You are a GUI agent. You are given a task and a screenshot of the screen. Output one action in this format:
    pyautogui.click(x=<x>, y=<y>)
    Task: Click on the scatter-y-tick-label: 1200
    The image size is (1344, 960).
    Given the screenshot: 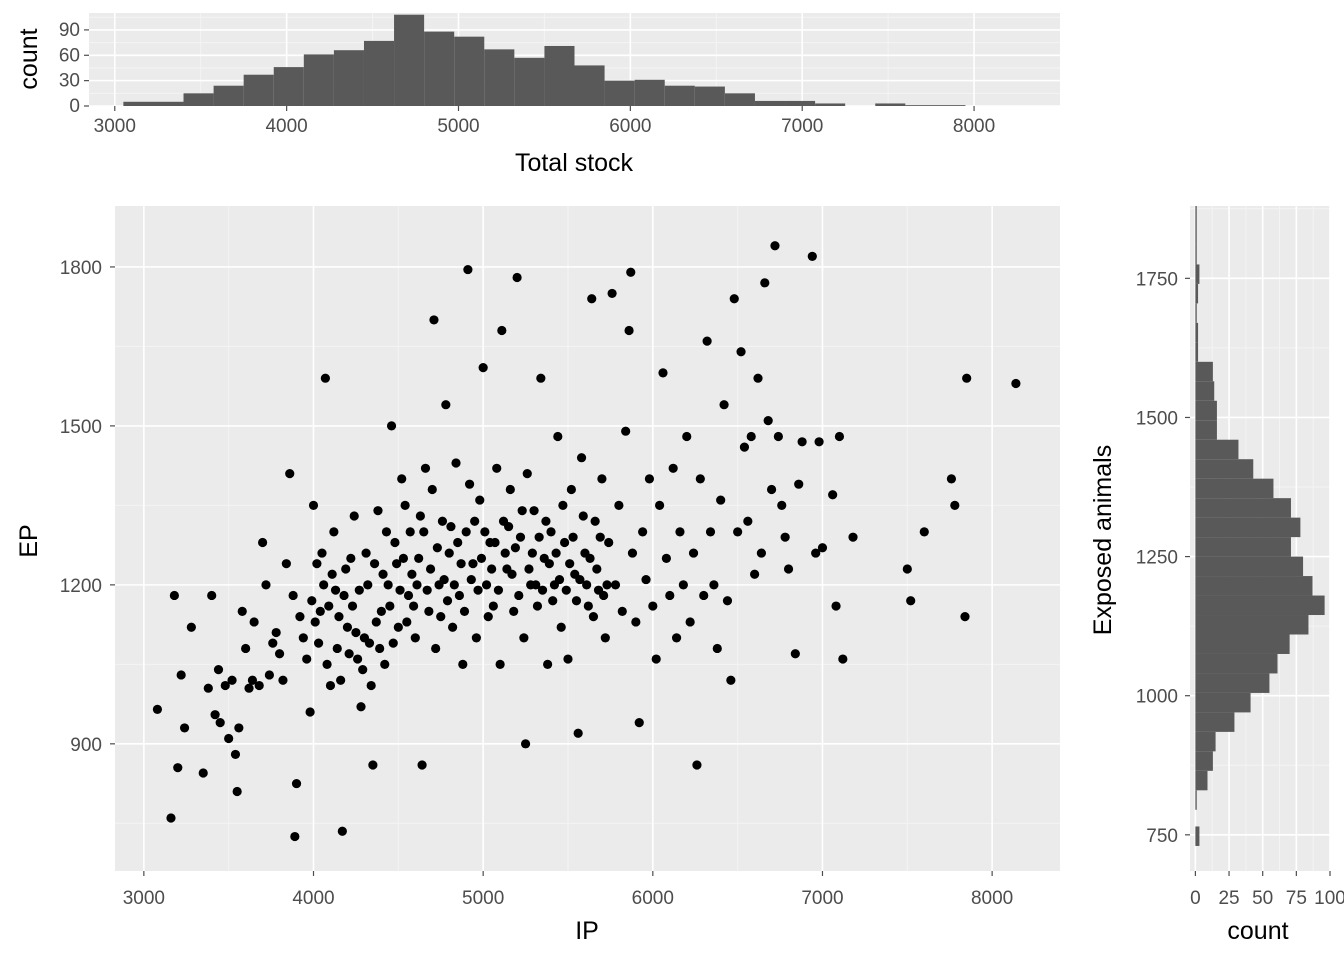 What is the action you would take?
    pyautogui.click(x=81, y=586)
    